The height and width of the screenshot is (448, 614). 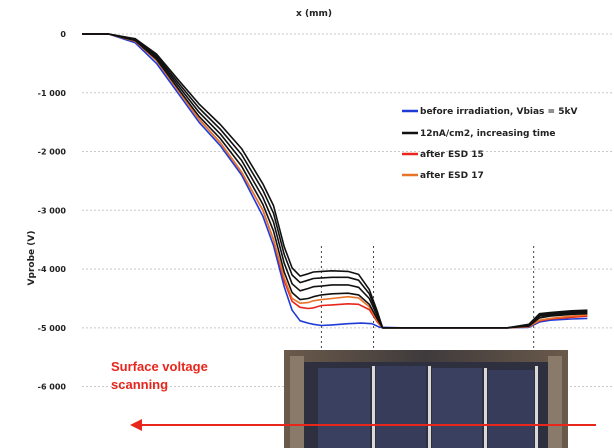 I want to click on y-tick-label: -3 000, so click(x=52, y=210).